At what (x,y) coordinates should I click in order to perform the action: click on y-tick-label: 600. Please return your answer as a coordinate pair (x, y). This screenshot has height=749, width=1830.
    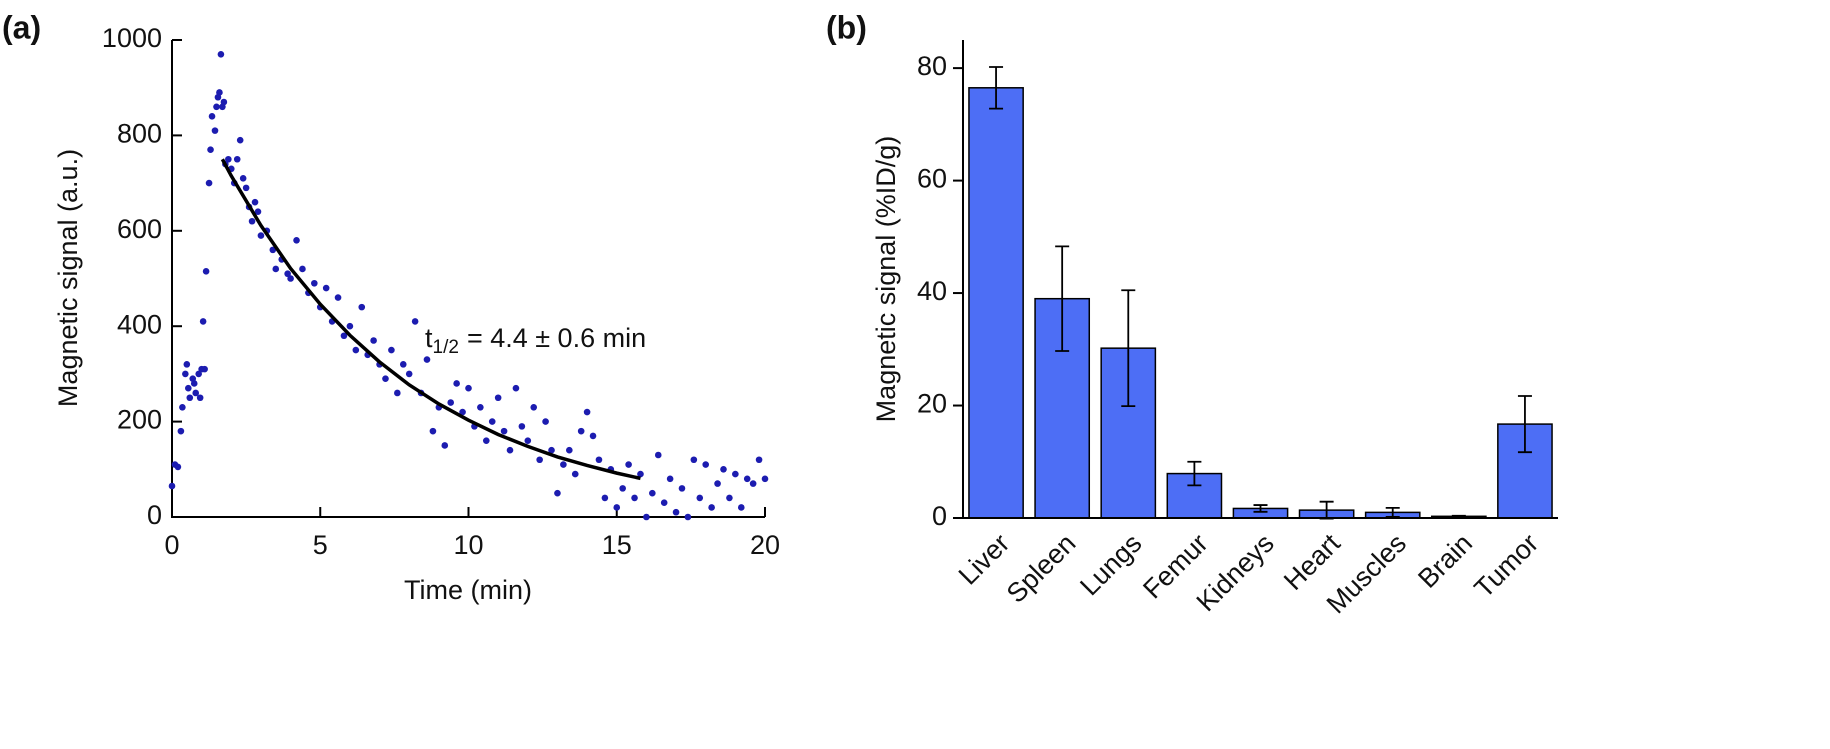
    Looking at the image, I should click on (139, 229).